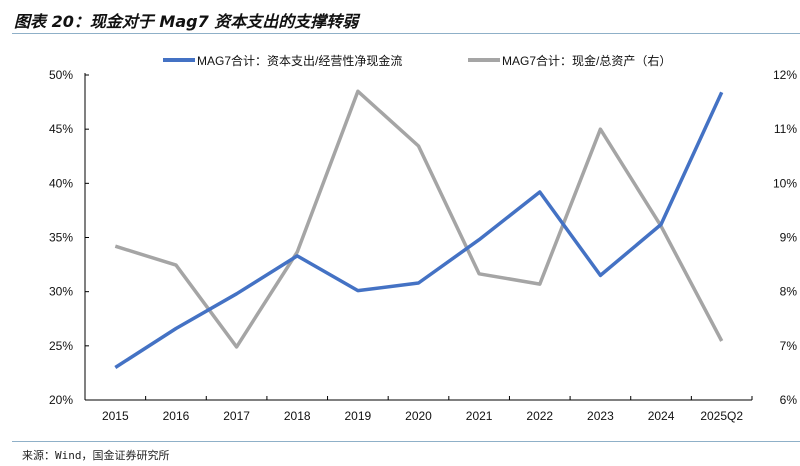  What do you see at coordinates (785, 75) in the screenshot?
I see `right-tick-label: 12%` at bounding box center [785, 75].